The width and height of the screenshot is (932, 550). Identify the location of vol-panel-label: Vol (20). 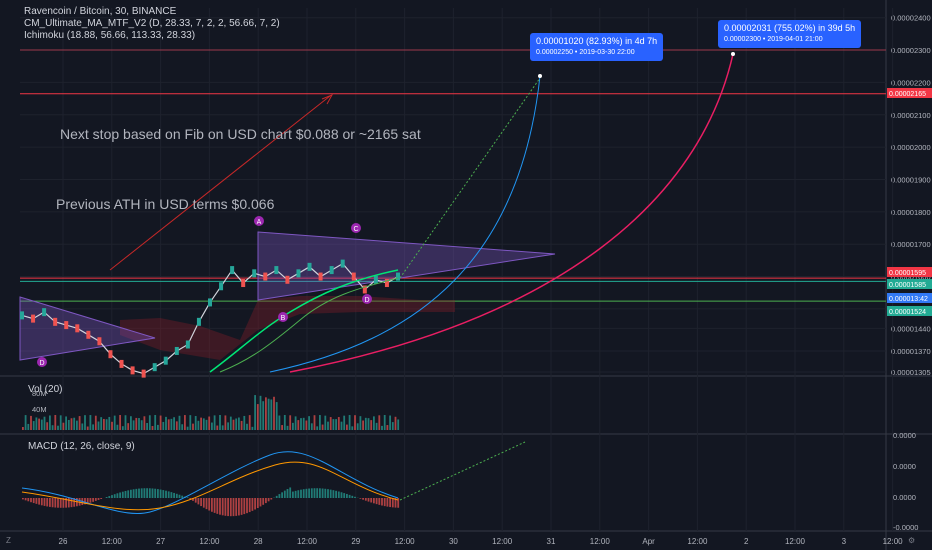
(45, 389).